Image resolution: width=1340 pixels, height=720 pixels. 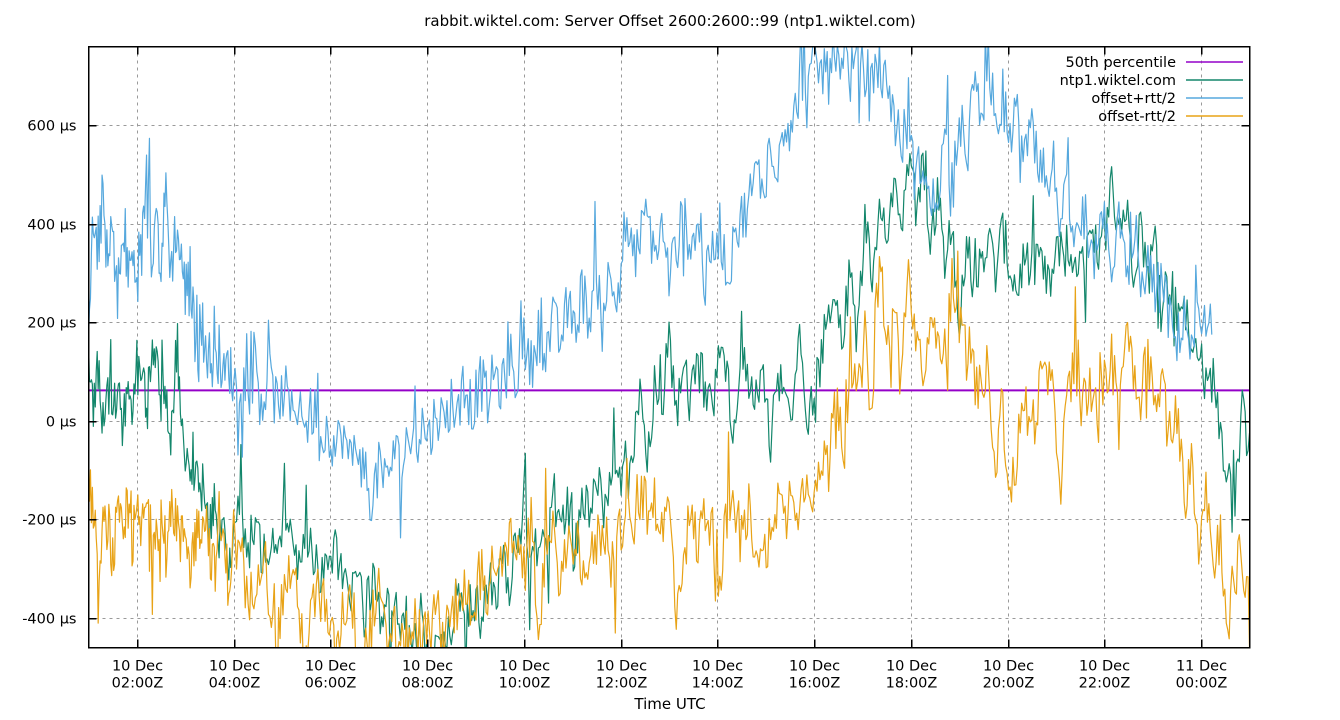 What do you see at coordinates (912, 684) in the screenshot?
I see `x-tick-label-time: 18:00Z` at bounding box center [912, 684].